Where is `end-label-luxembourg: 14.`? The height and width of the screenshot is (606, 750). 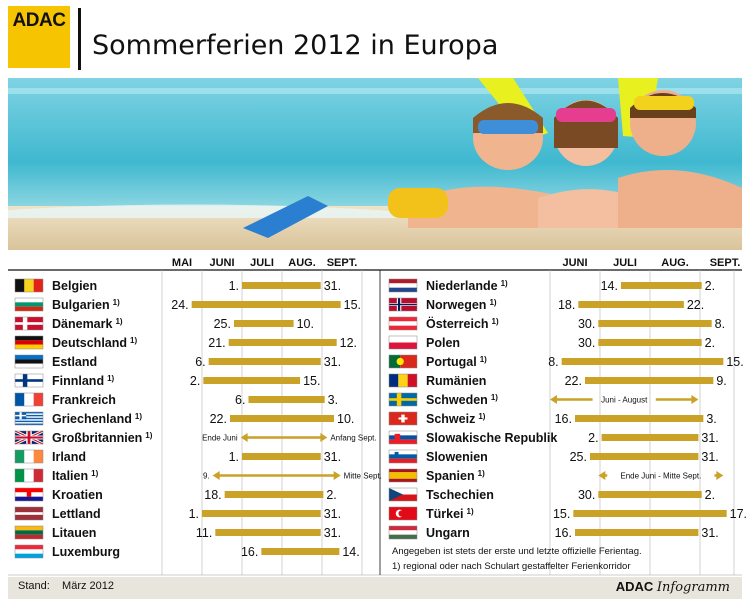
end-label-luxembourg: 14. is located at coordinates (350, 552).